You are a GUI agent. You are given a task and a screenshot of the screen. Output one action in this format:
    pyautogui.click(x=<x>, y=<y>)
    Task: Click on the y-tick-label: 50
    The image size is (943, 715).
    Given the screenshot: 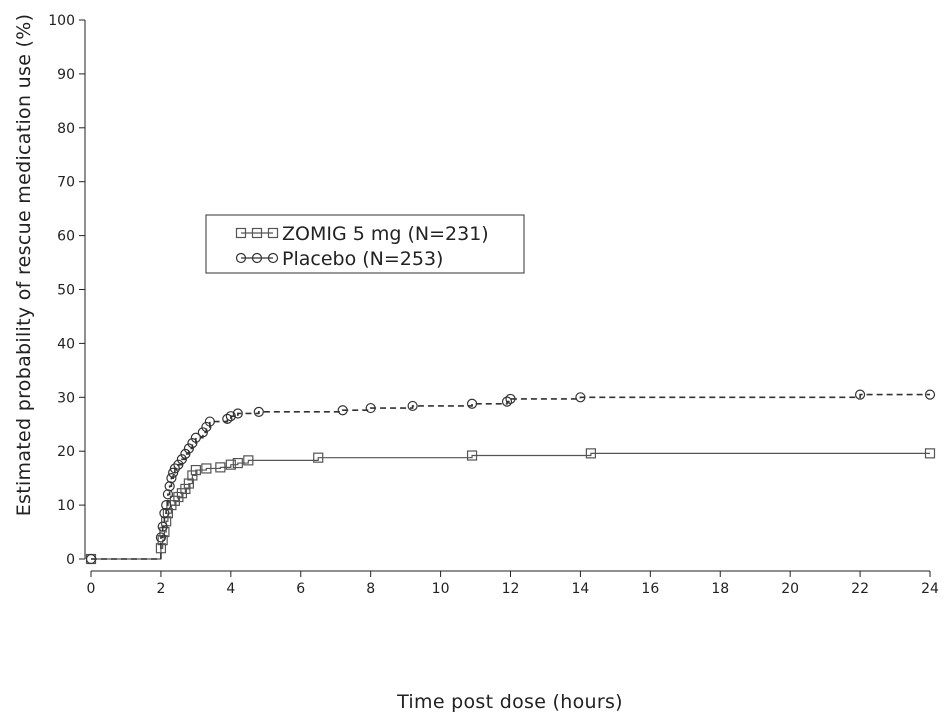 What is the action you would take?
    pyautogui.click(x=66, y=291)
    